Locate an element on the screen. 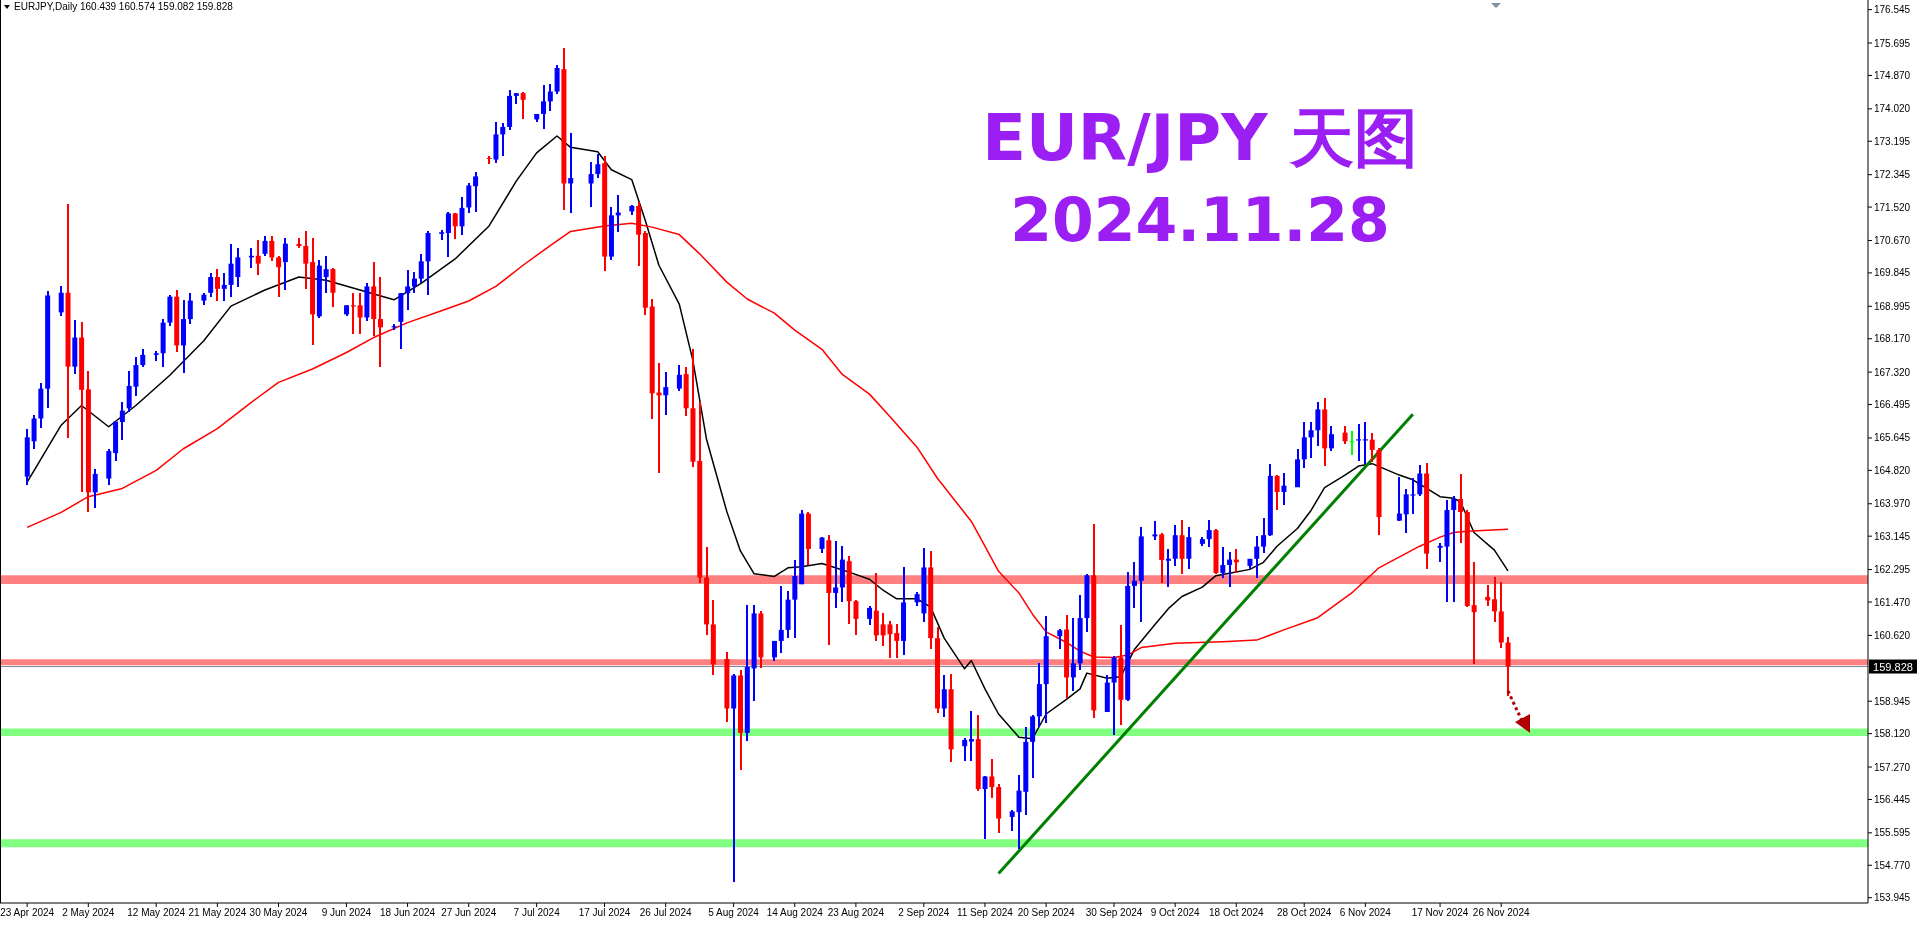 Image resolution: width=1920 pixels, height=927 pixels. x-tick-label: 18 Oct 2024 is located at coordinates (1236, 913).